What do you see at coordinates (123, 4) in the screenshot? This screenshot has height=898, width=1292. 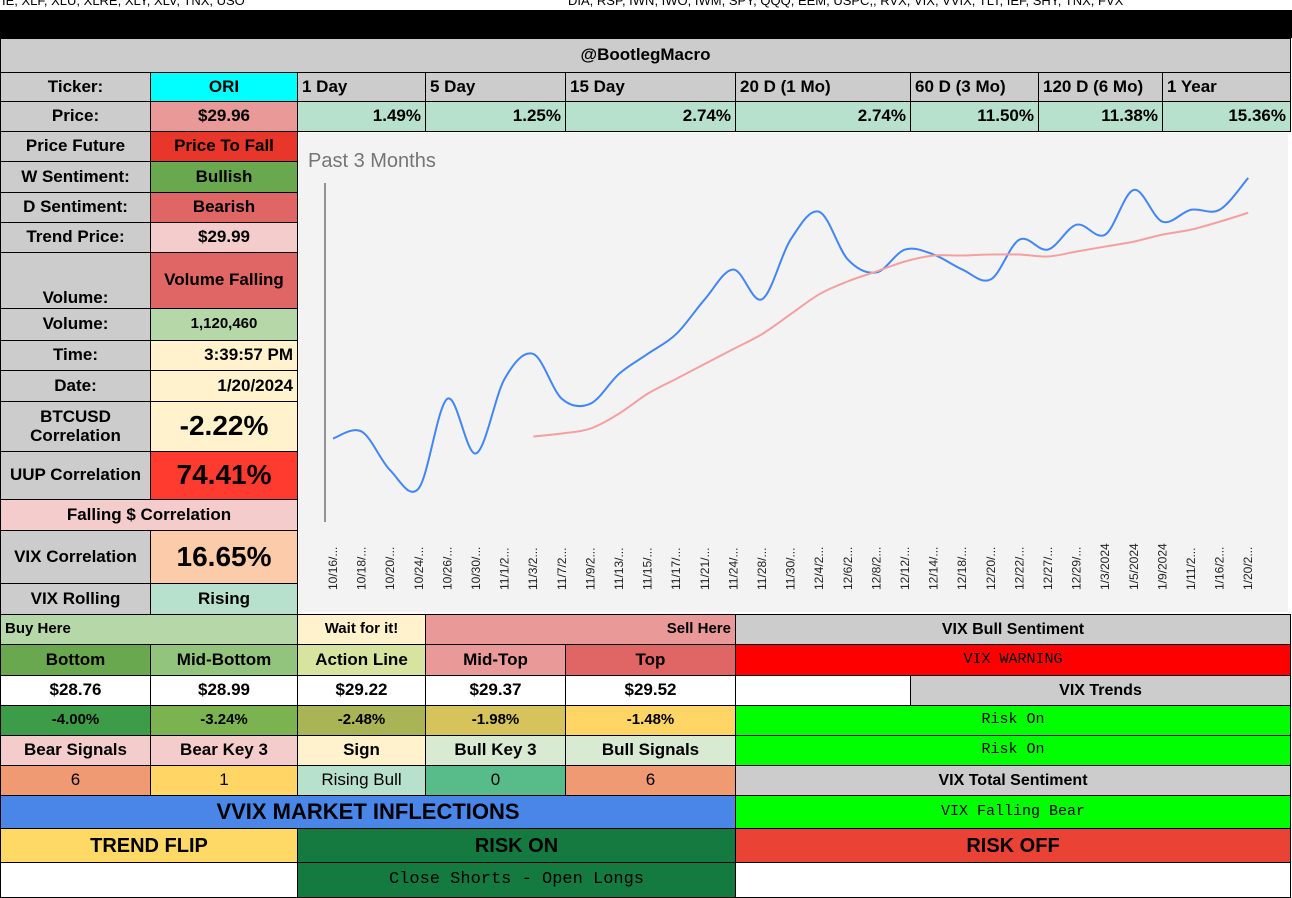 I see `ticker-list: IE, XLF, XLU, XLRE, XLY, XLV, TNX, USO` at bounding box center [123, 4].